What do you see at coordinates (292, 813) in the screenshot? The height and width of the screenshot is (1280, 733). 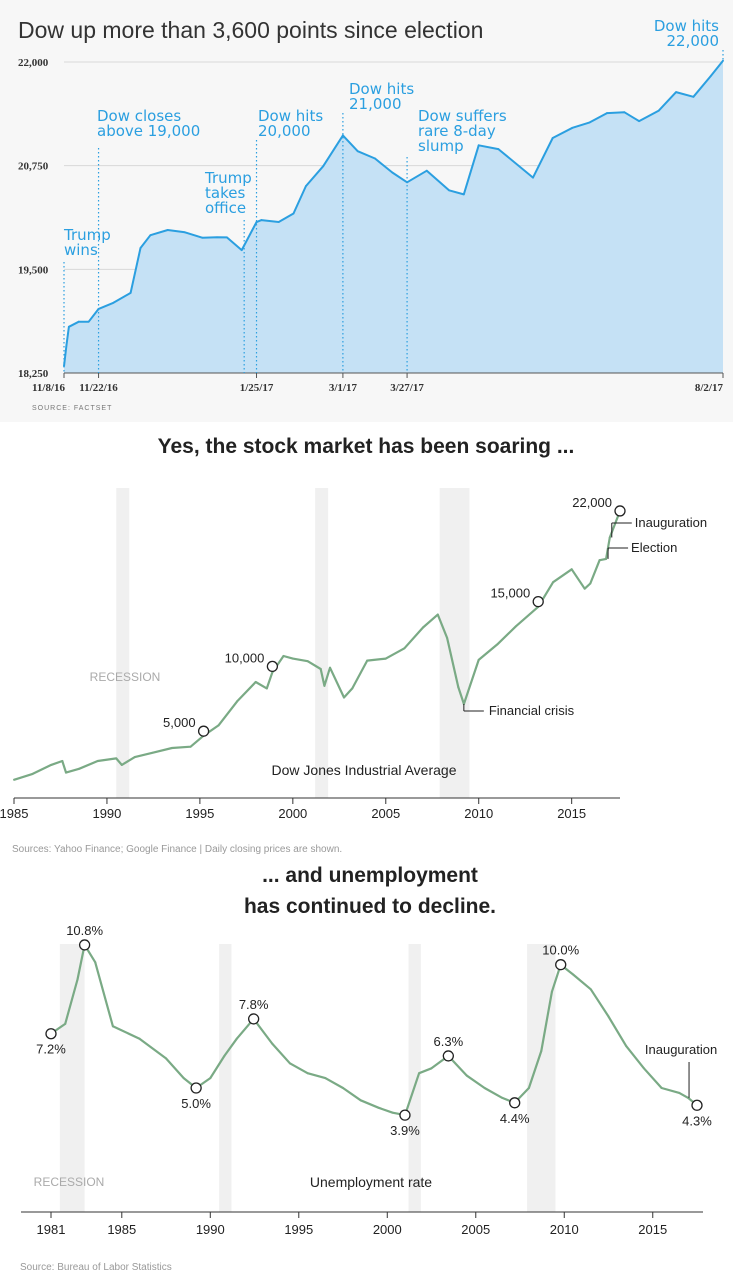 I see `x-tick-label: 2000` at bounding box center [292, 813].